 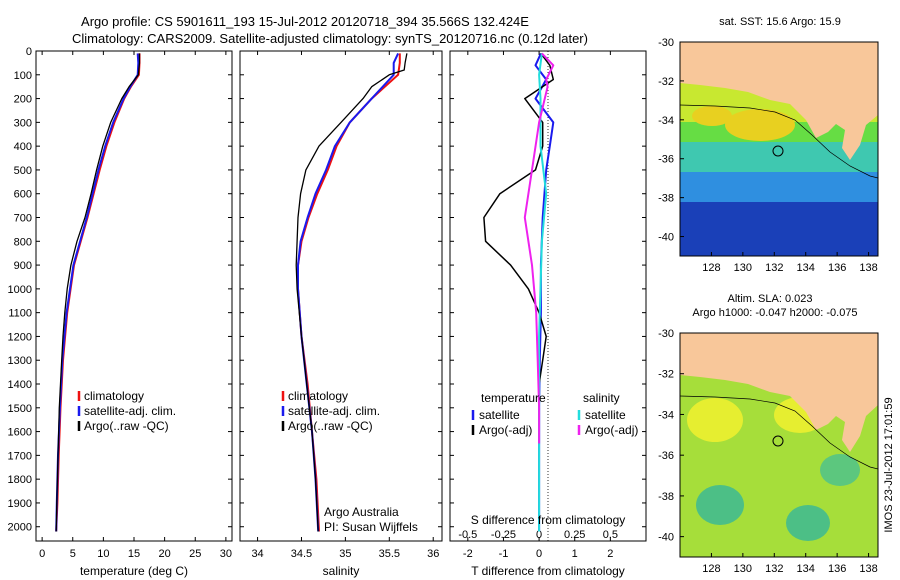 What do you see at coordinates (433, 554) in the screenshot?
I see `x-tick-label: 36` at bounding box center [433, 554].